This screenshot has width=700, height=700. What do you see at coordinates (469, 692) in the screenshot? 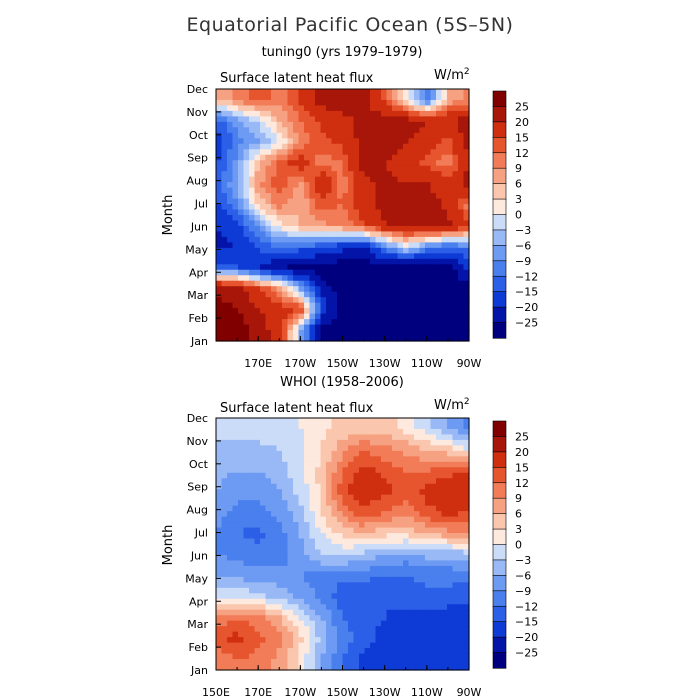
I see `x-tick-label: 90W` at bounding box center [469, 692].